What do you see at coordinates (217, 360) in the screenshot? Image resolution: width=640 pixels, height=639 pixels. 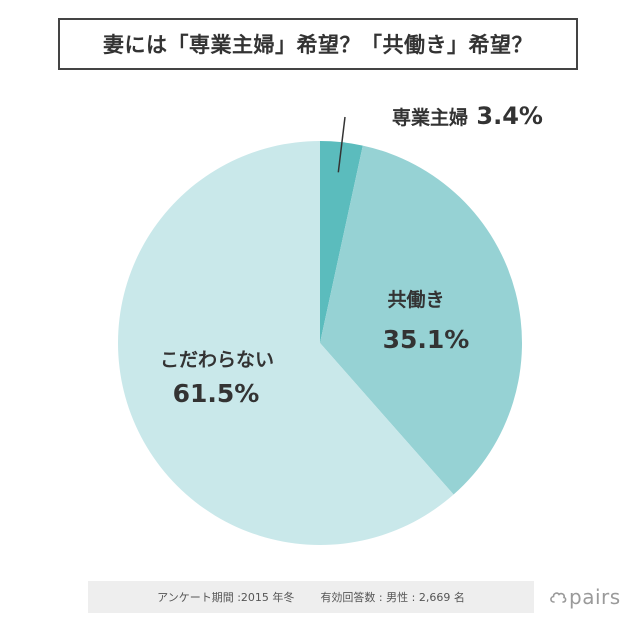 I see `slice-label-2: こだわらない` at bounding box center [217, 360].